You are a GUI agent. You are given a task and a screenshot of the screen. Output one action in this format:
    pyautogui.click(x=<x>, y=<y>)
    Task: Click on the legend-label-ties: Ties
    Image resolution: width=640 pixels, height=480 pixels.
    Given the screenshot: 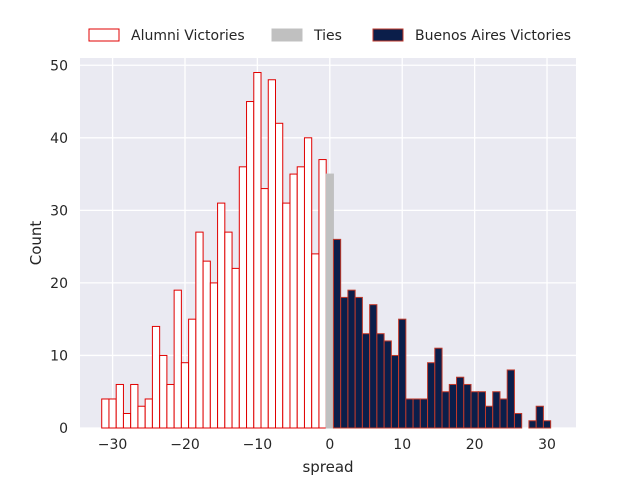 What is the action you would take?
    pyautogui.click(x=327, y=36)
    